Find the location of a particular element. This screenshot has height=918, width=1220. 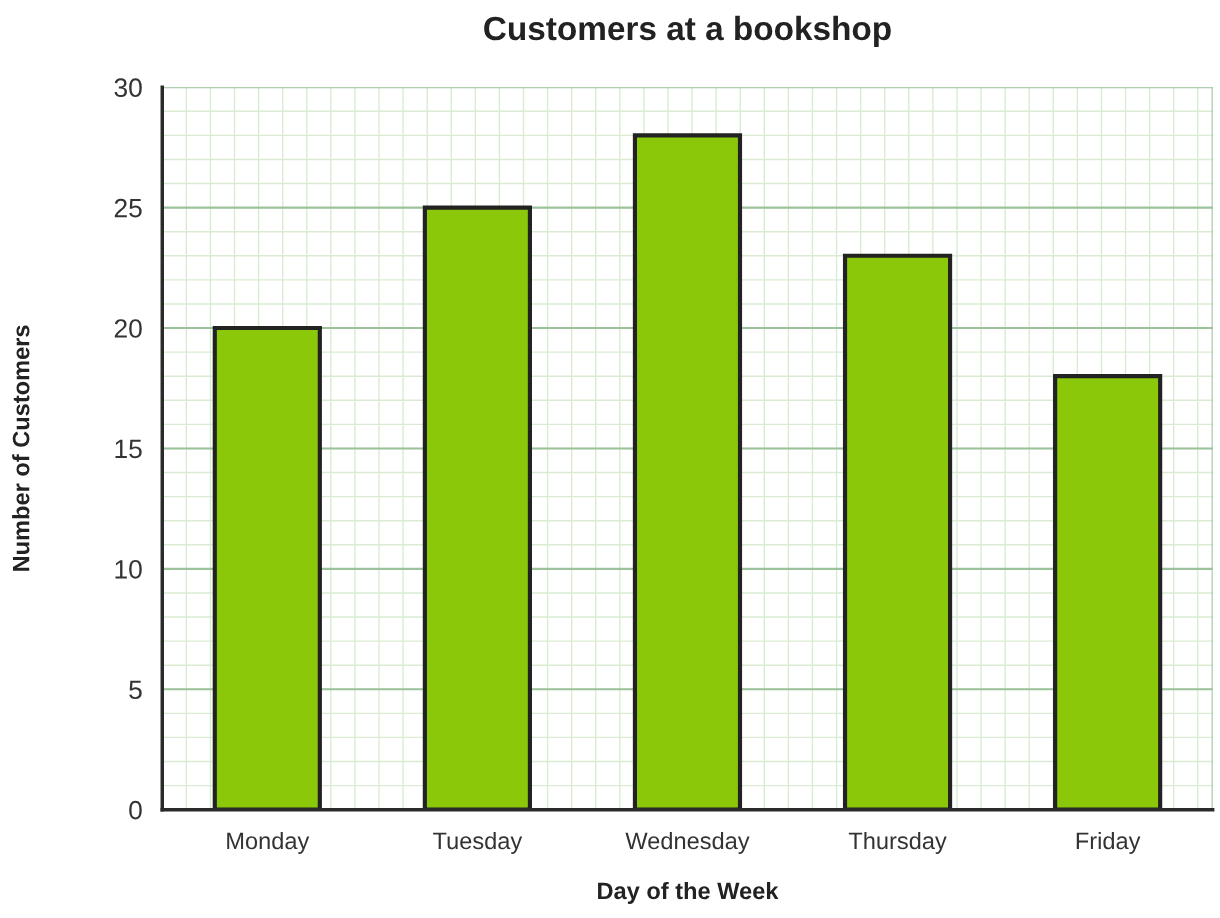

y-tick-label: 15 is located at coordinates (128, 449).